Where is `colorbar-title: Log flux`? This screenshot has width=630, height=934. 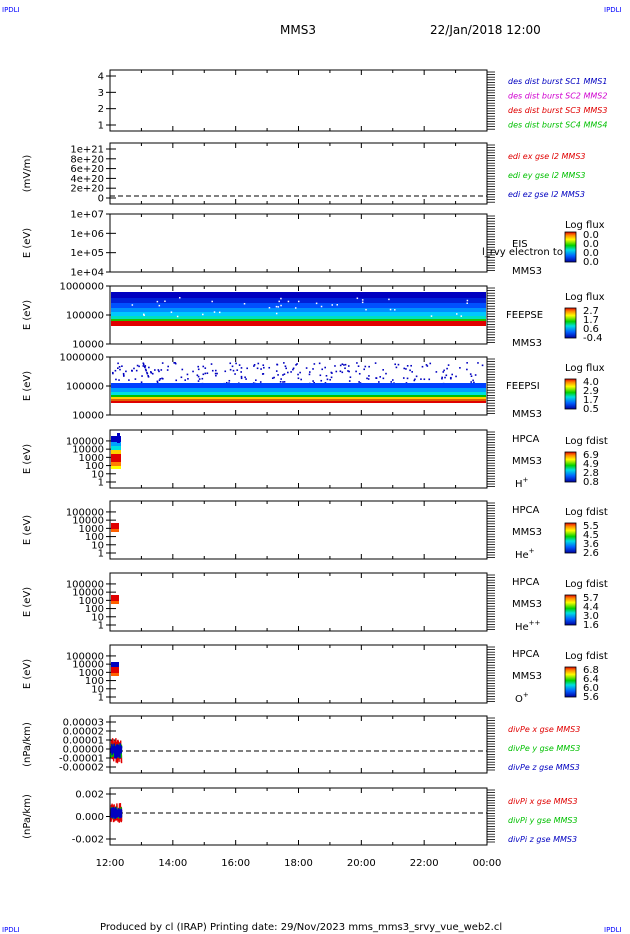 colorbar-title: Log flux is located at coordinates (585, 225).